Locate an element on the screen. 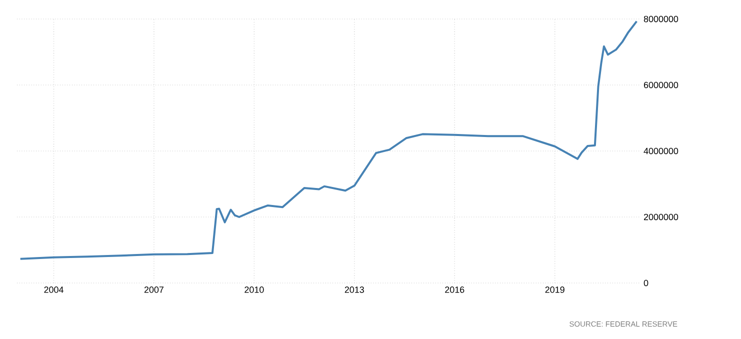 The width and height of the screenshot is (741, 339). x-tick-label: 2013 is located at coordinates (354, 289).